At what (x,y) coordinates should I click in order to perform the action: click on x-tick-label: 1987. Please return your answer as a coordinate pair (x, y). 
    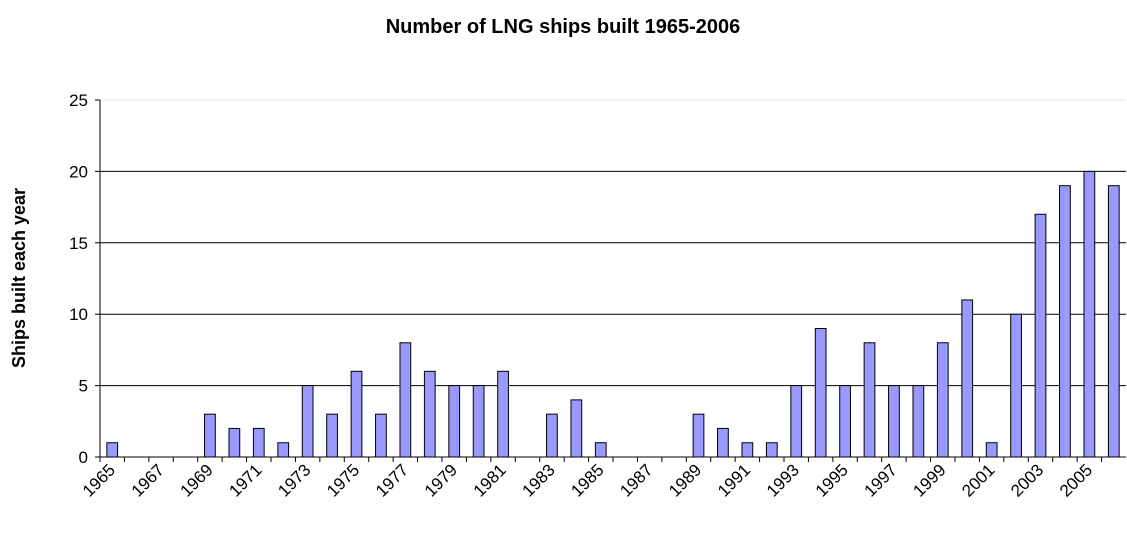
    Looking at the image, I should click on (636, 480).